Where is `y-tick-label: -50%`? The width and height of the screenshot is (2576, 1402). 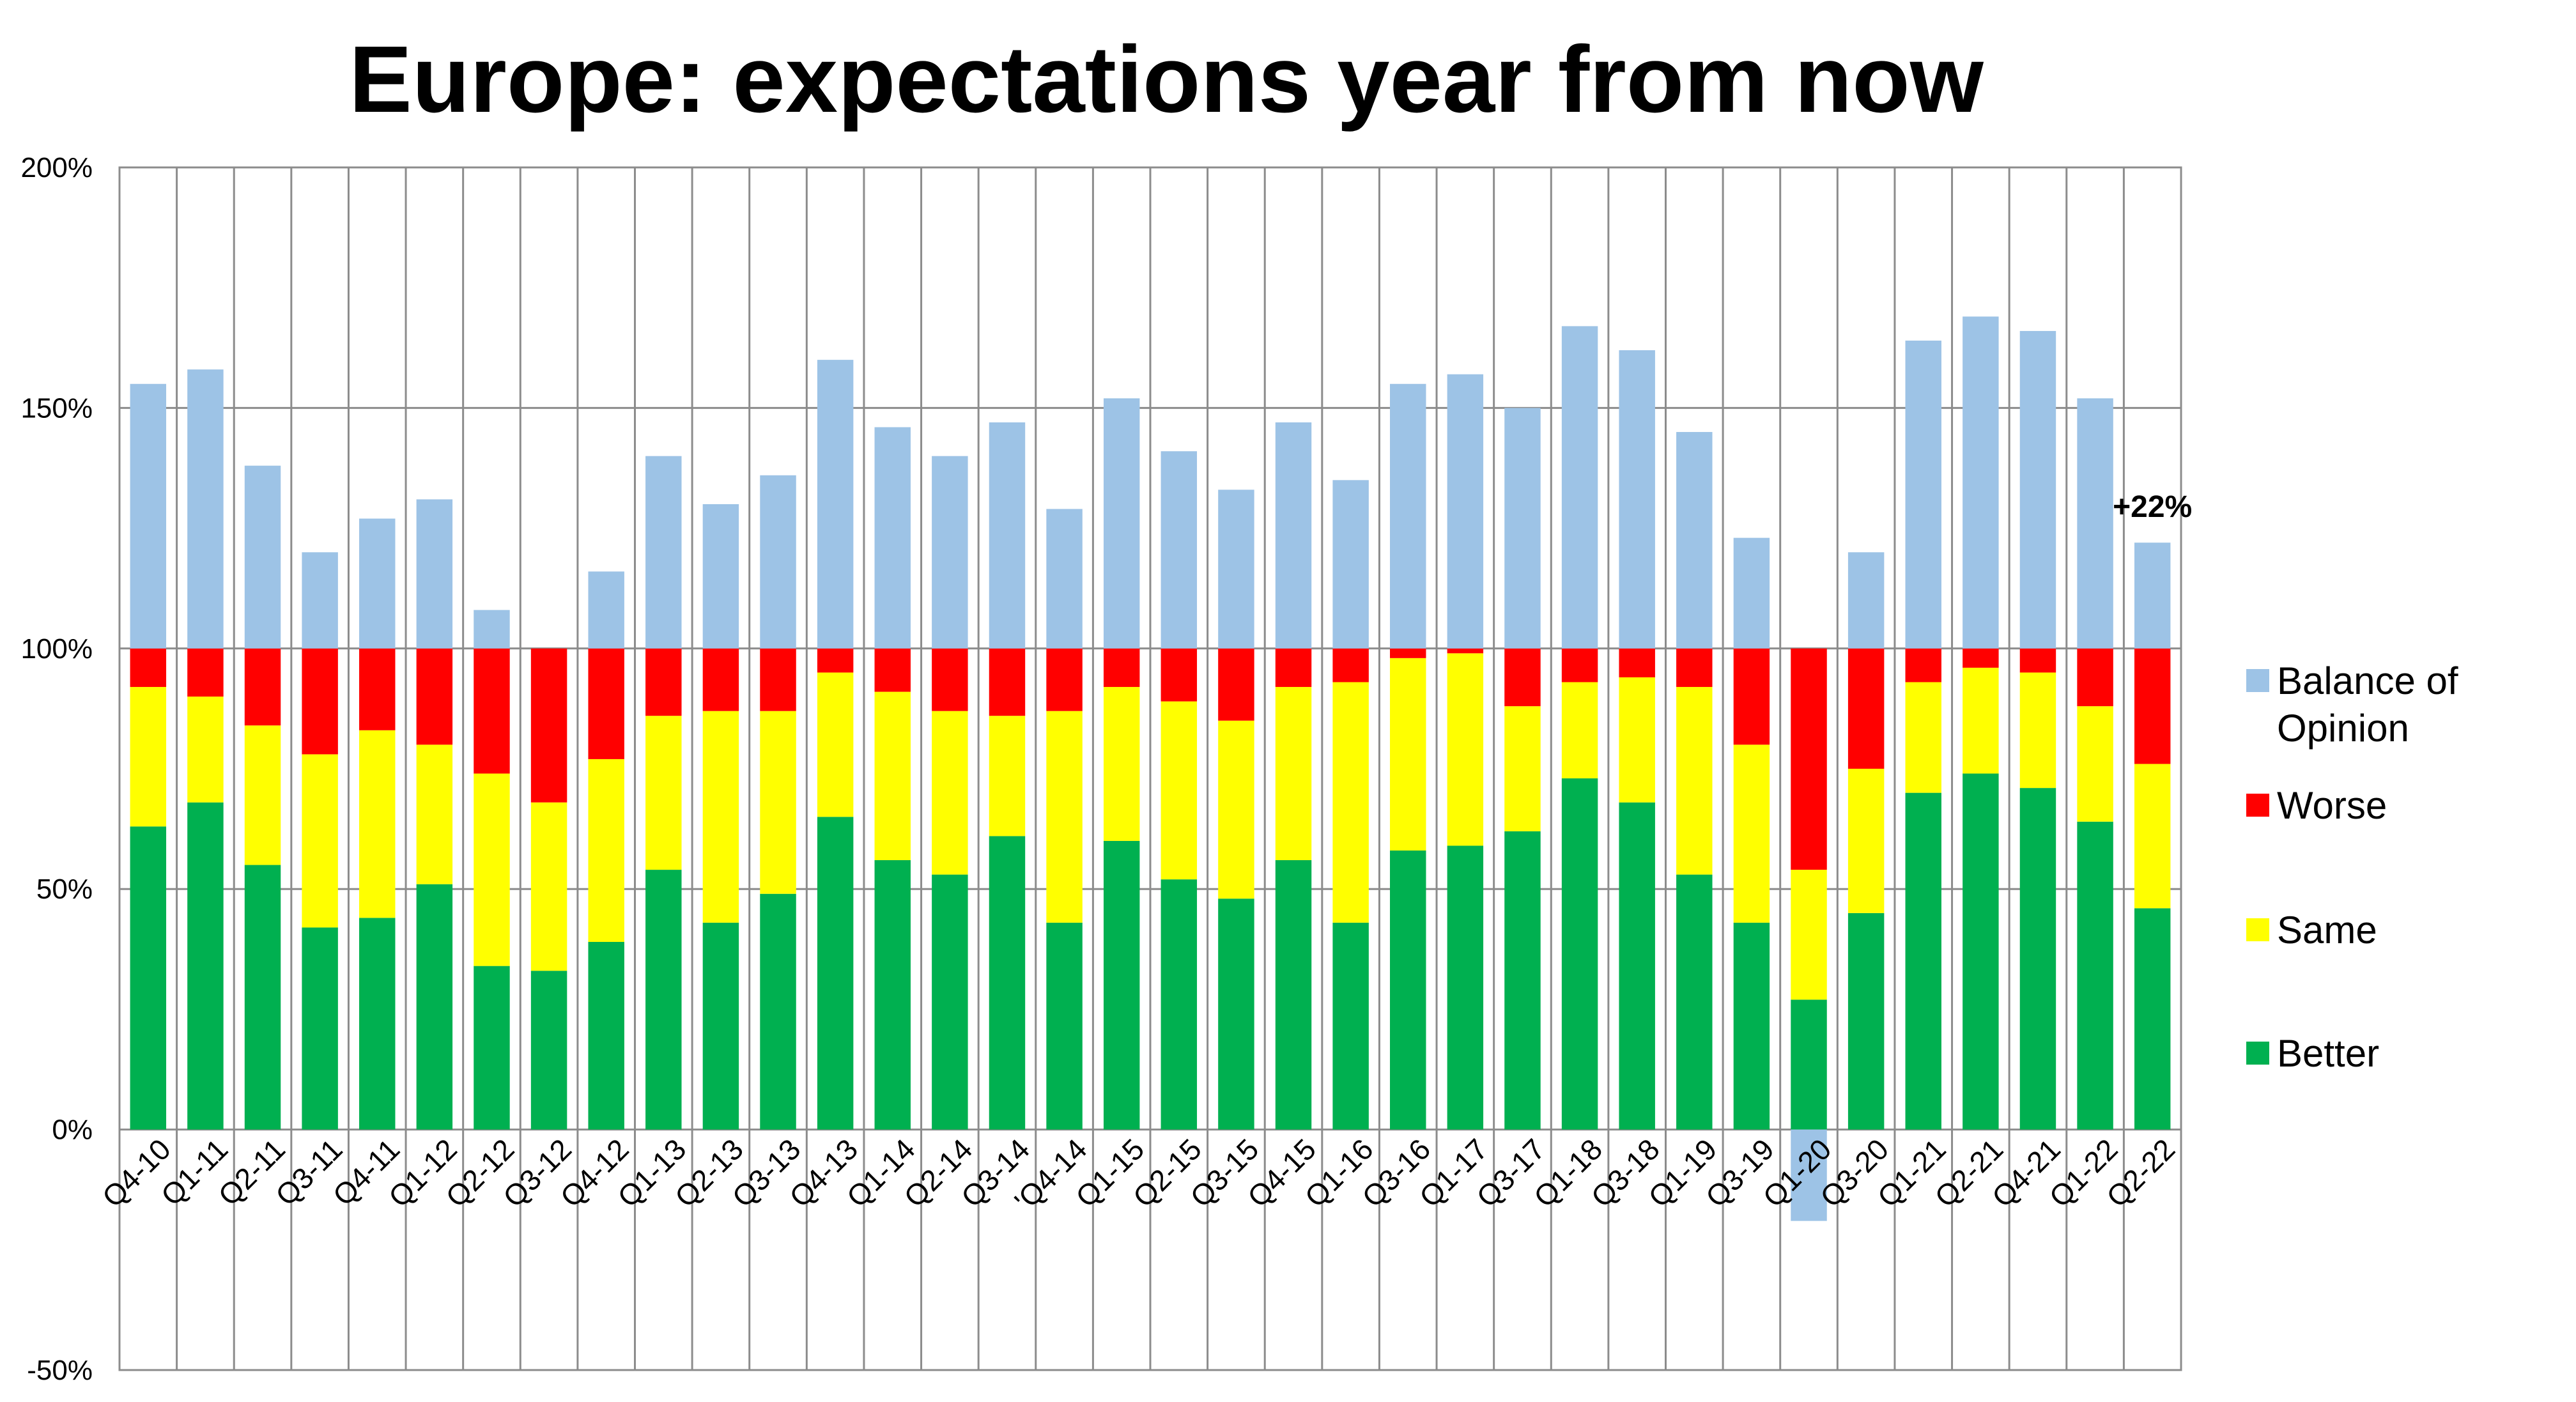
y-tick-label: -50% is located at coordinates (60, 1370).